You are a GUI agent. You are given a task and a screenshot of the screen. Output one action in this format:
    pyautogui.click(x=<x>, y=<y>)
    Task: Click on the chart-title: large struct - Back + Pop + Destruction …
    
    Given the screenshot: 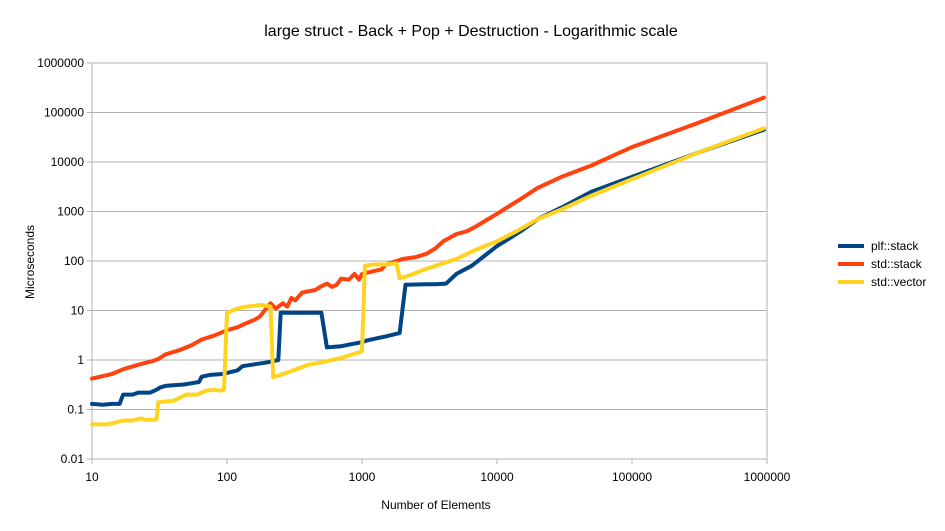 What is the action you would take?
    pyautogui.click(x=471, y=31)
    